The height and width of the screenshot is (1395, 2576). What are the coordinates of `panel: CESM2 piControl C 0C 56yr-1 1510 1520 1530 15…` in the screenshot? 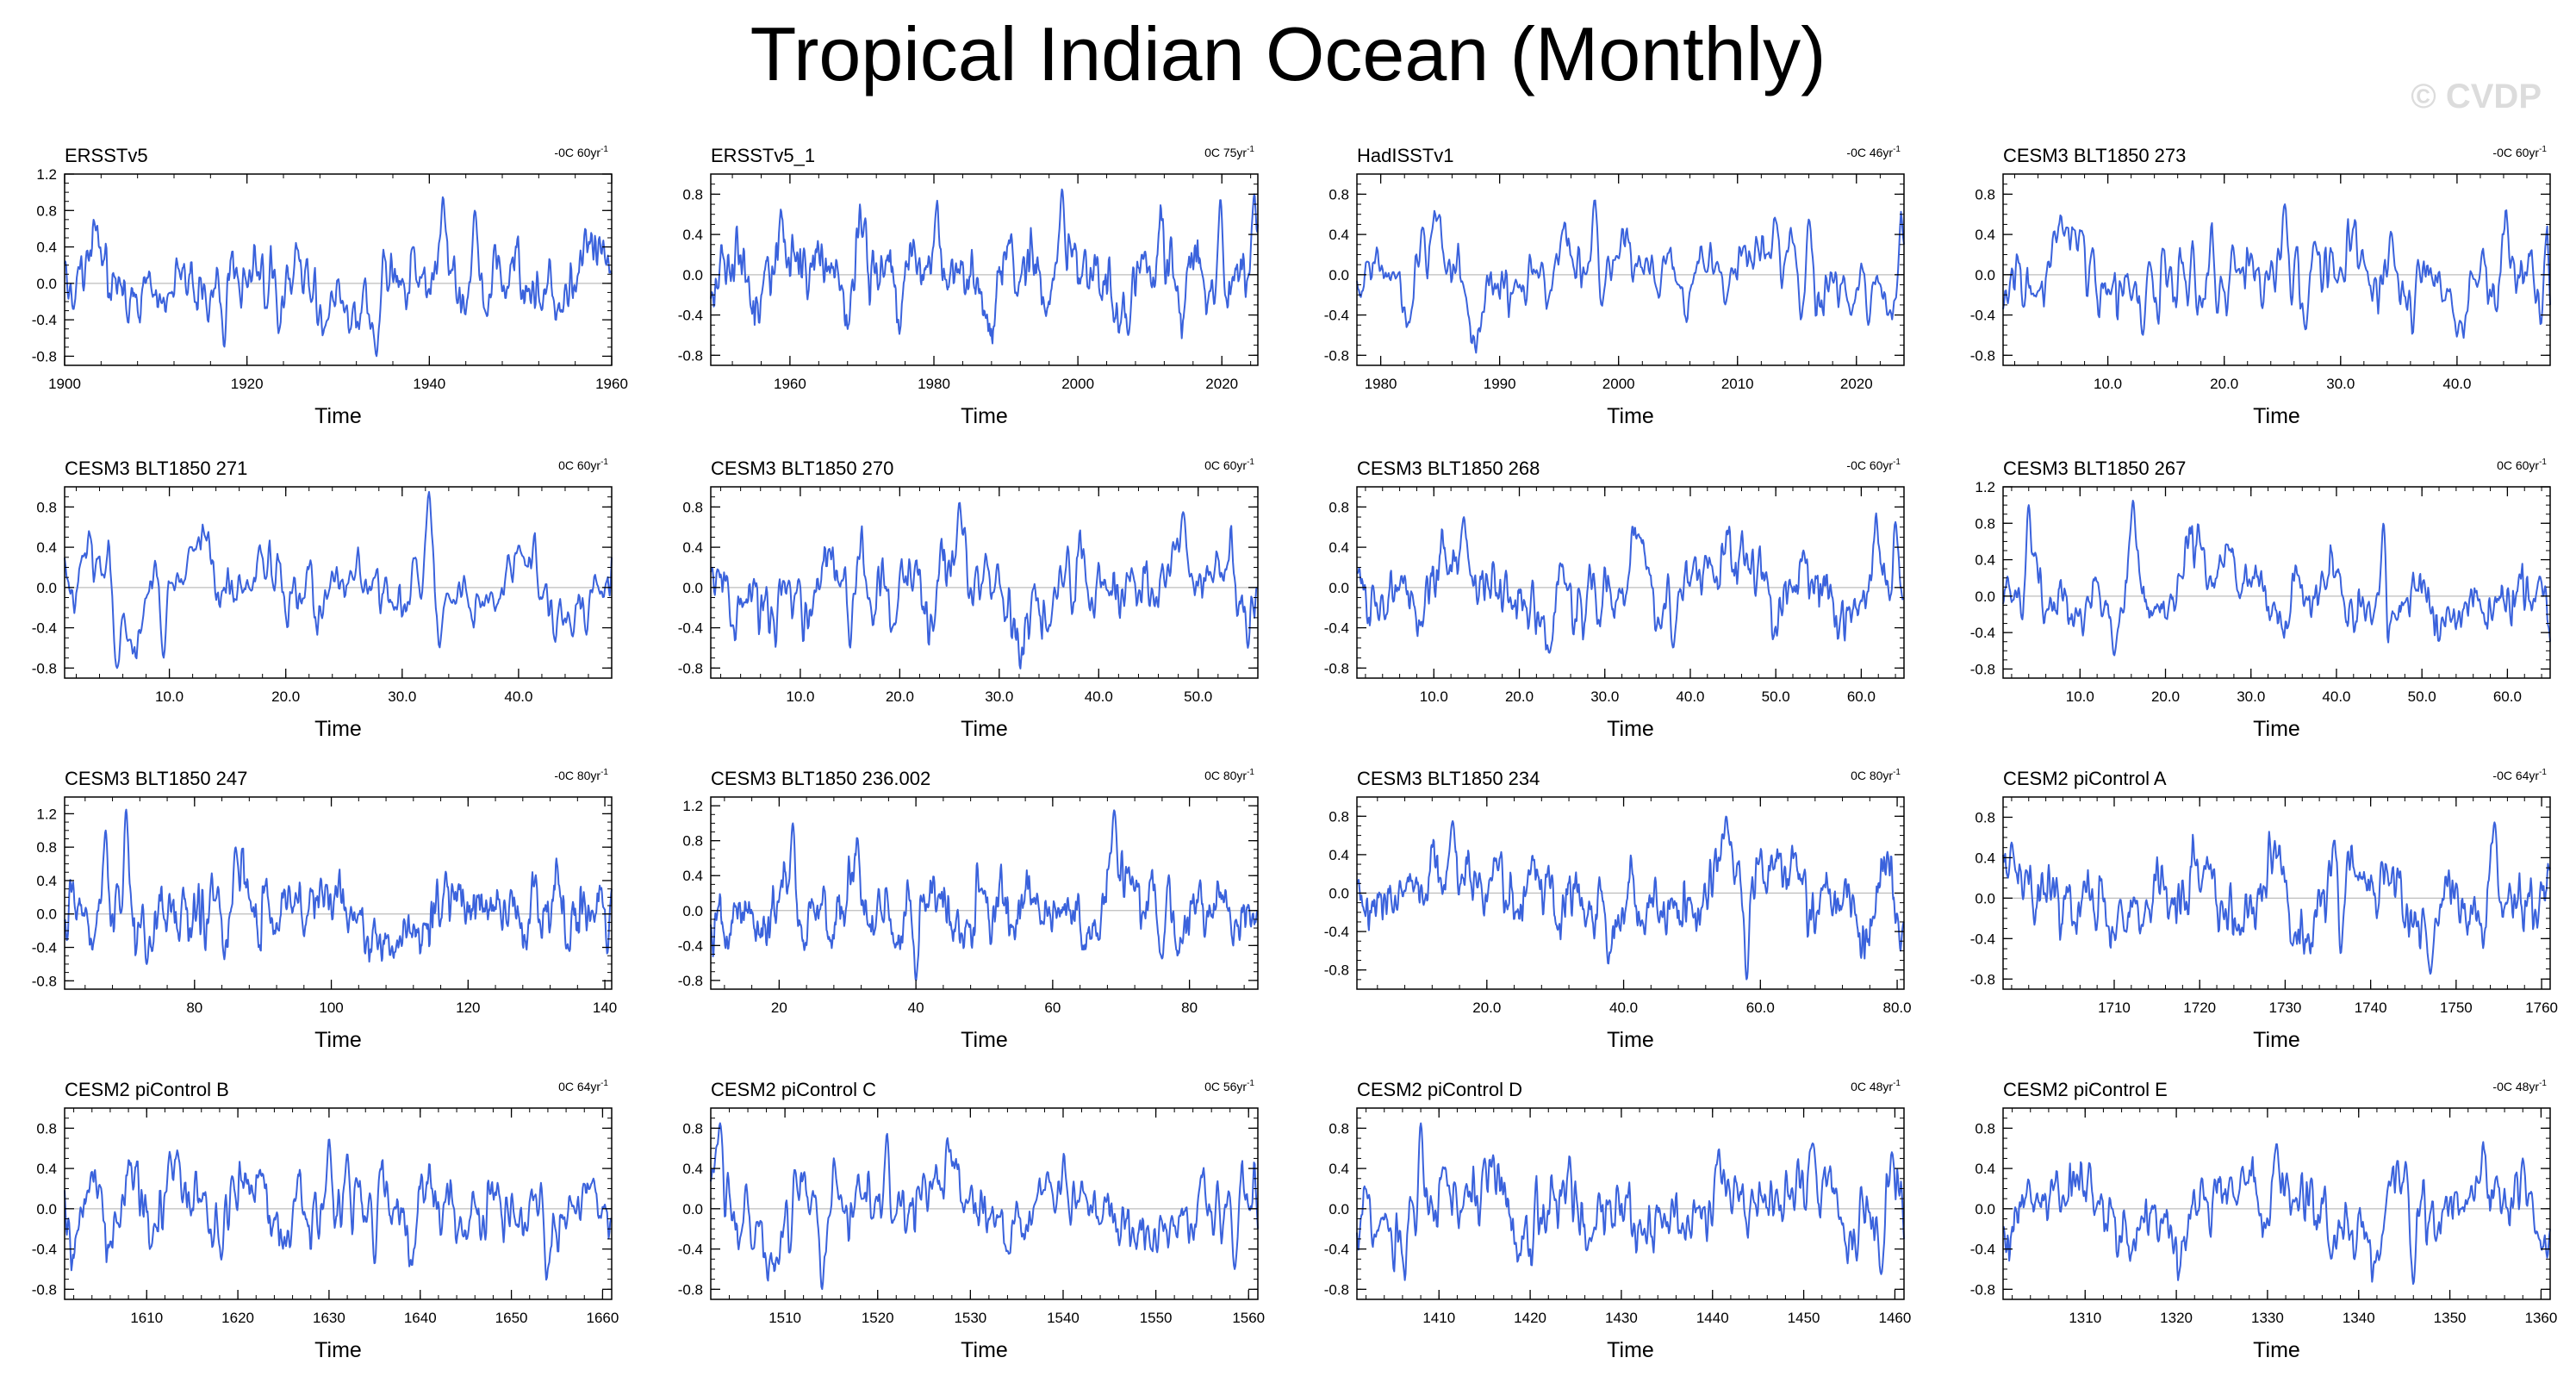 It's located at (972, 1220).